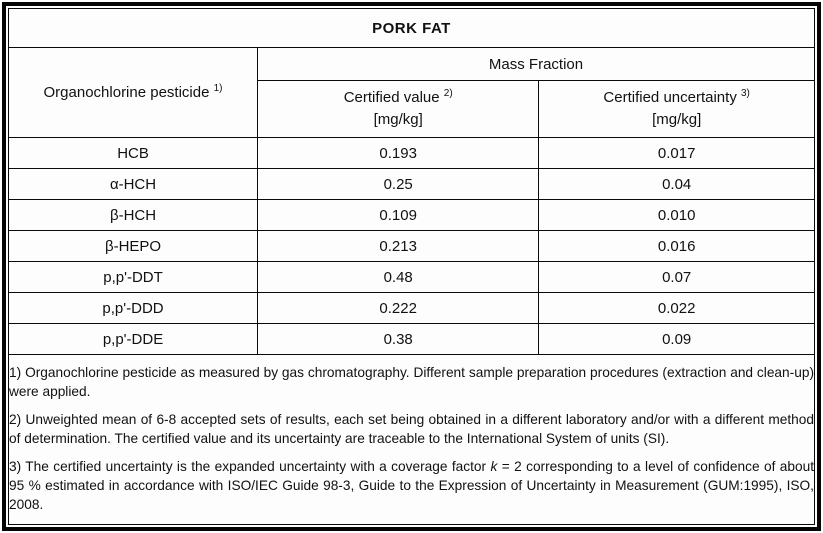 This screenshot has height=533, width=823. I want to click on certified-uncertainty-cell: 0.09, so click(676, 339).